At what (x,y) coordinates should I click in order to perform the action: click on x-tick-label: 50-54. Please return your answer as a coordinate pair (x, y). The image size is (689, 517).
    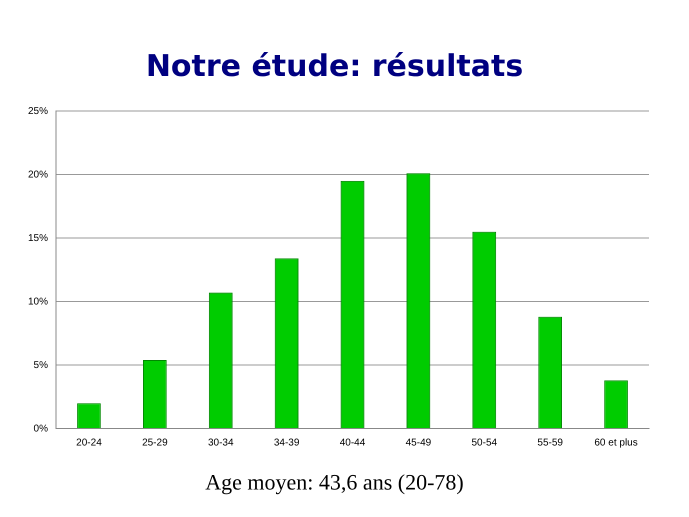
    Looking at the image, I should click on (484, 442).